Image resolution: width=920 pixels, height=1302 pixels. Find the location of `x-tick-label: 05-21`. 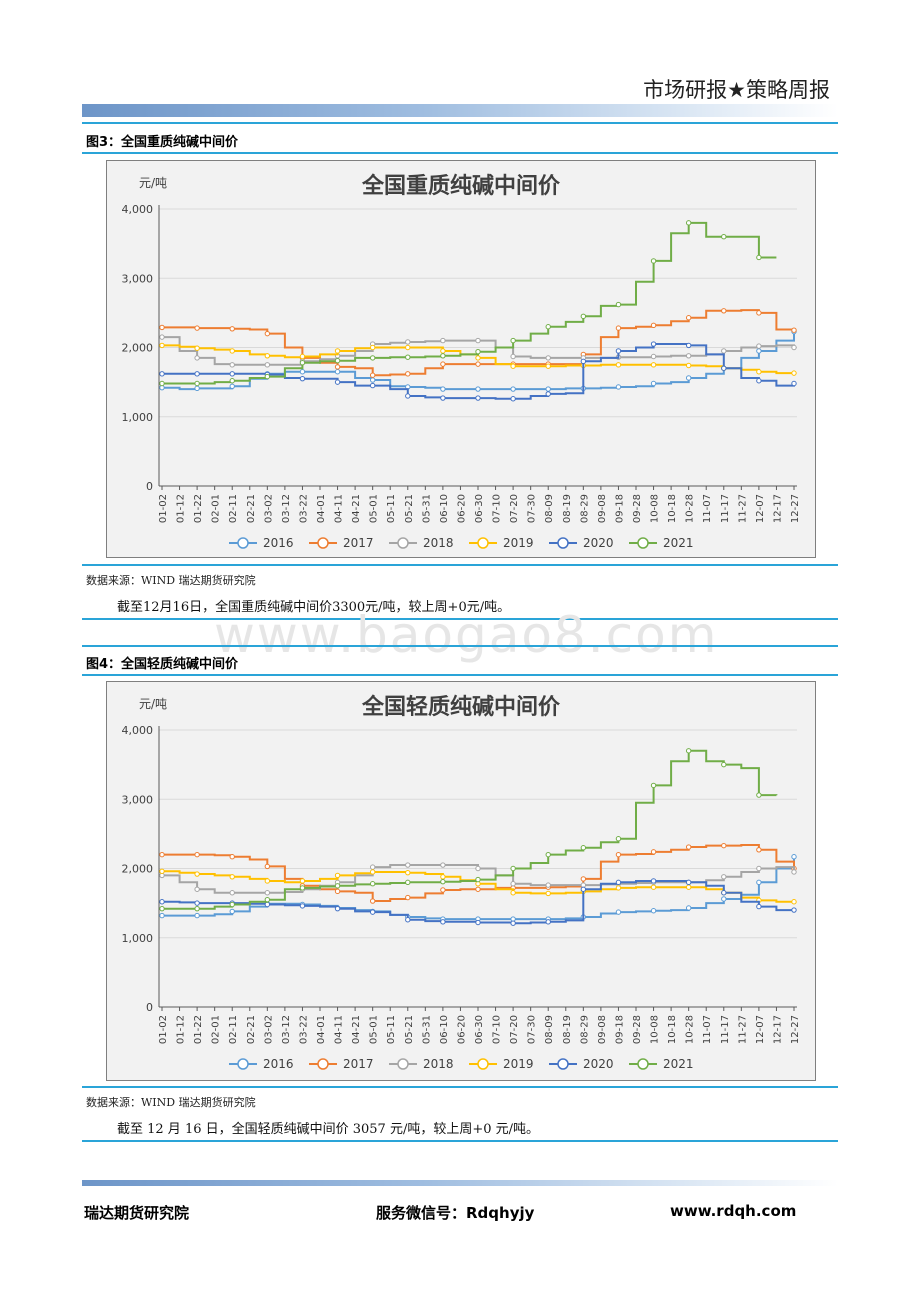

x-tick-label: 05-21 is located at coordinates (409, 508).